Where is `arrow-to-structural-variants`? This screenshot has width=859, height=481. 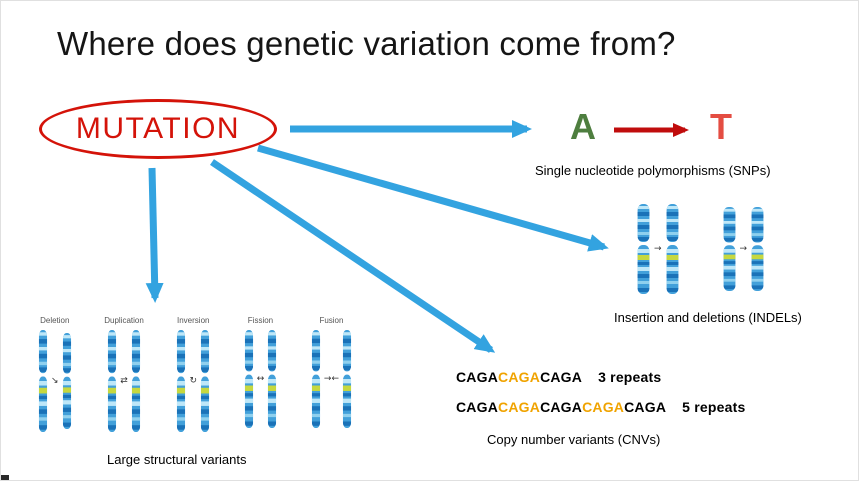 arrow-to-structural-variants is located at coordinates (154, 235).